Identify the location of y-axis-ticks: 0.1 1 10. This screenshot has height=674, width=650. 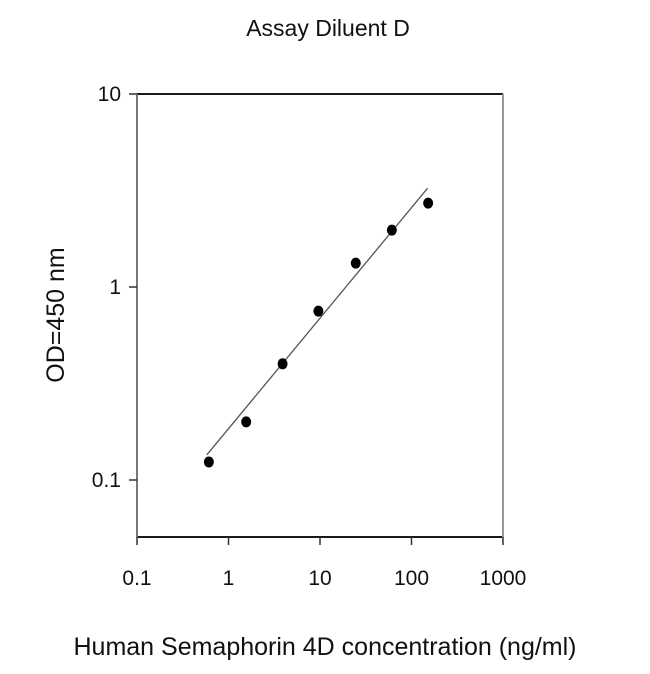
(114, 287).